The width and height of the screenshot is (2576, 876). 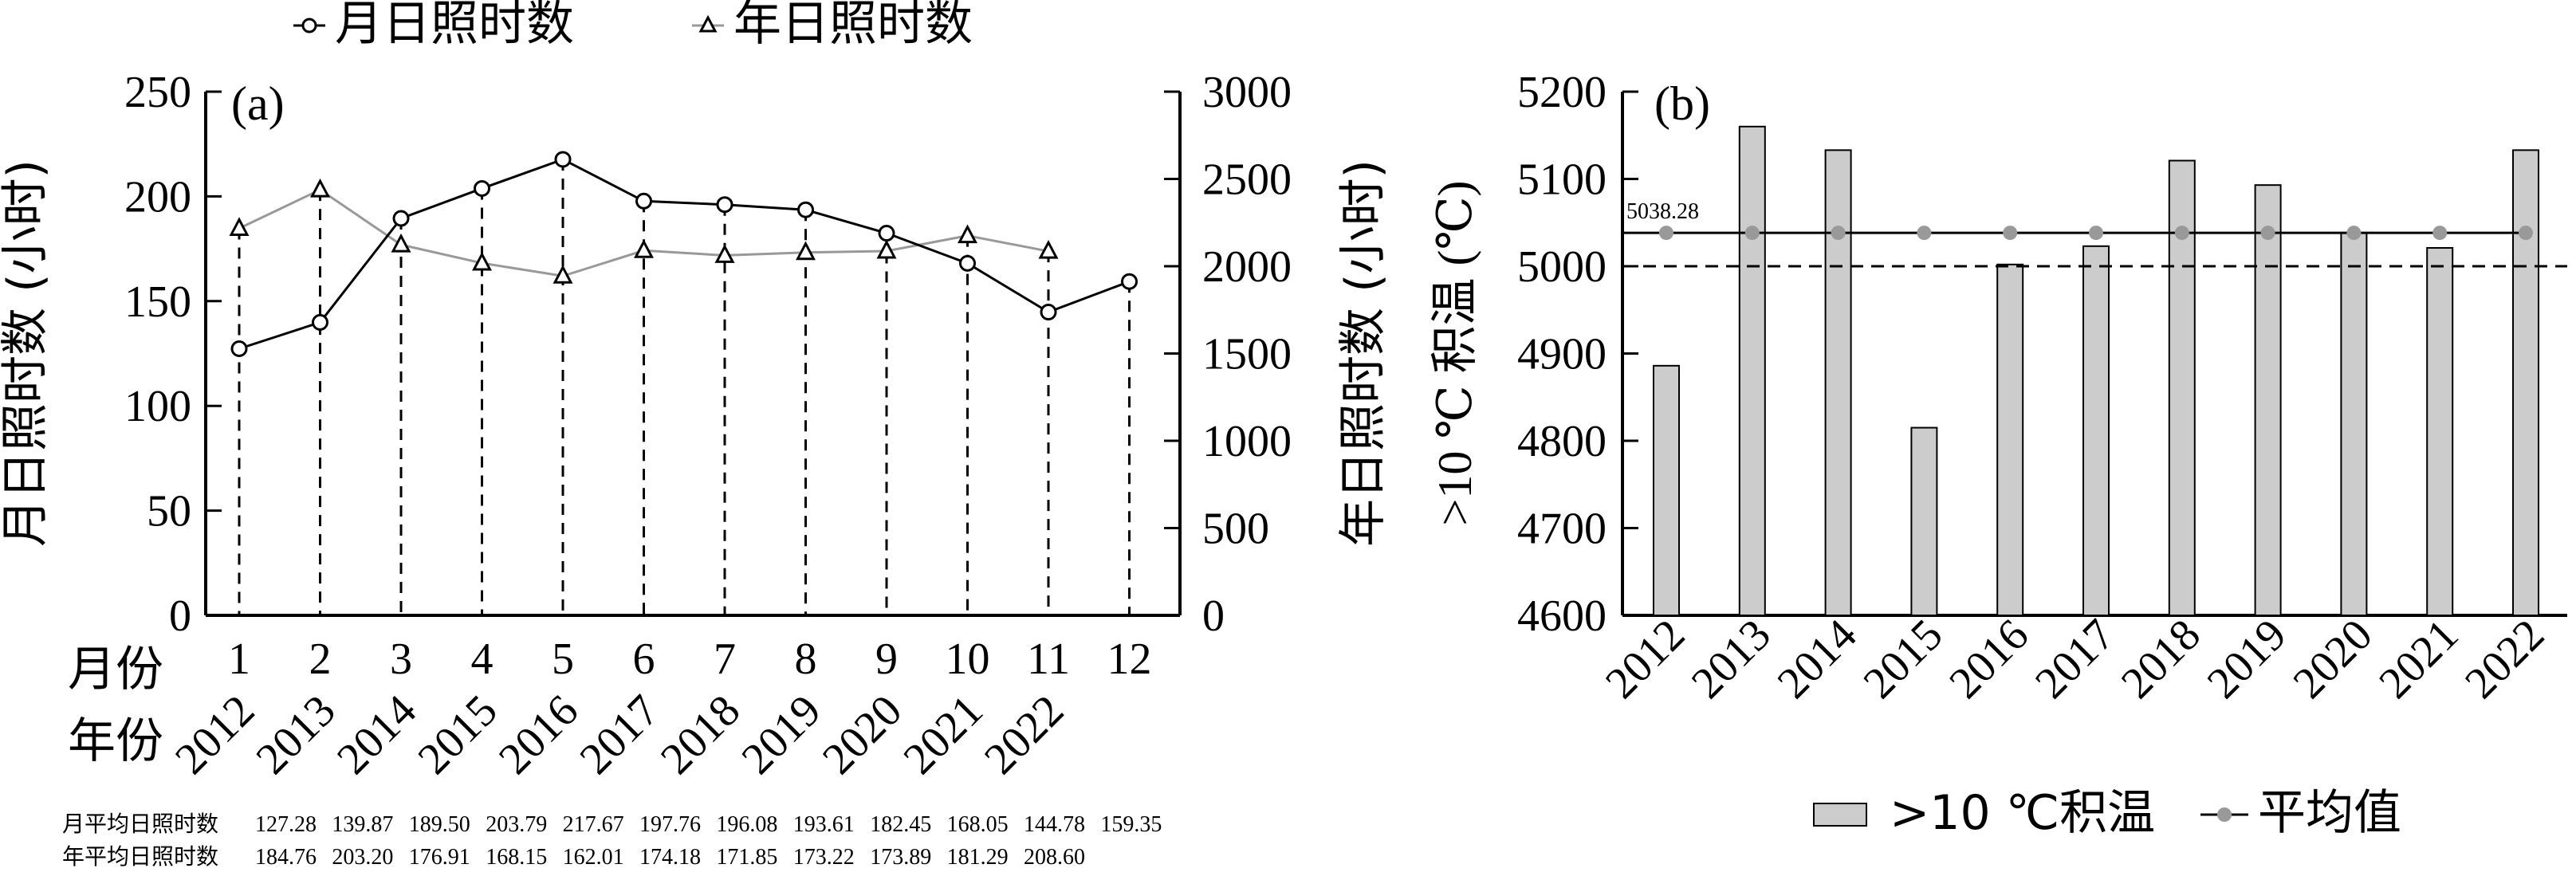 I want to click on b-x-tick-label: 2018, so click(x=2161, y=659).